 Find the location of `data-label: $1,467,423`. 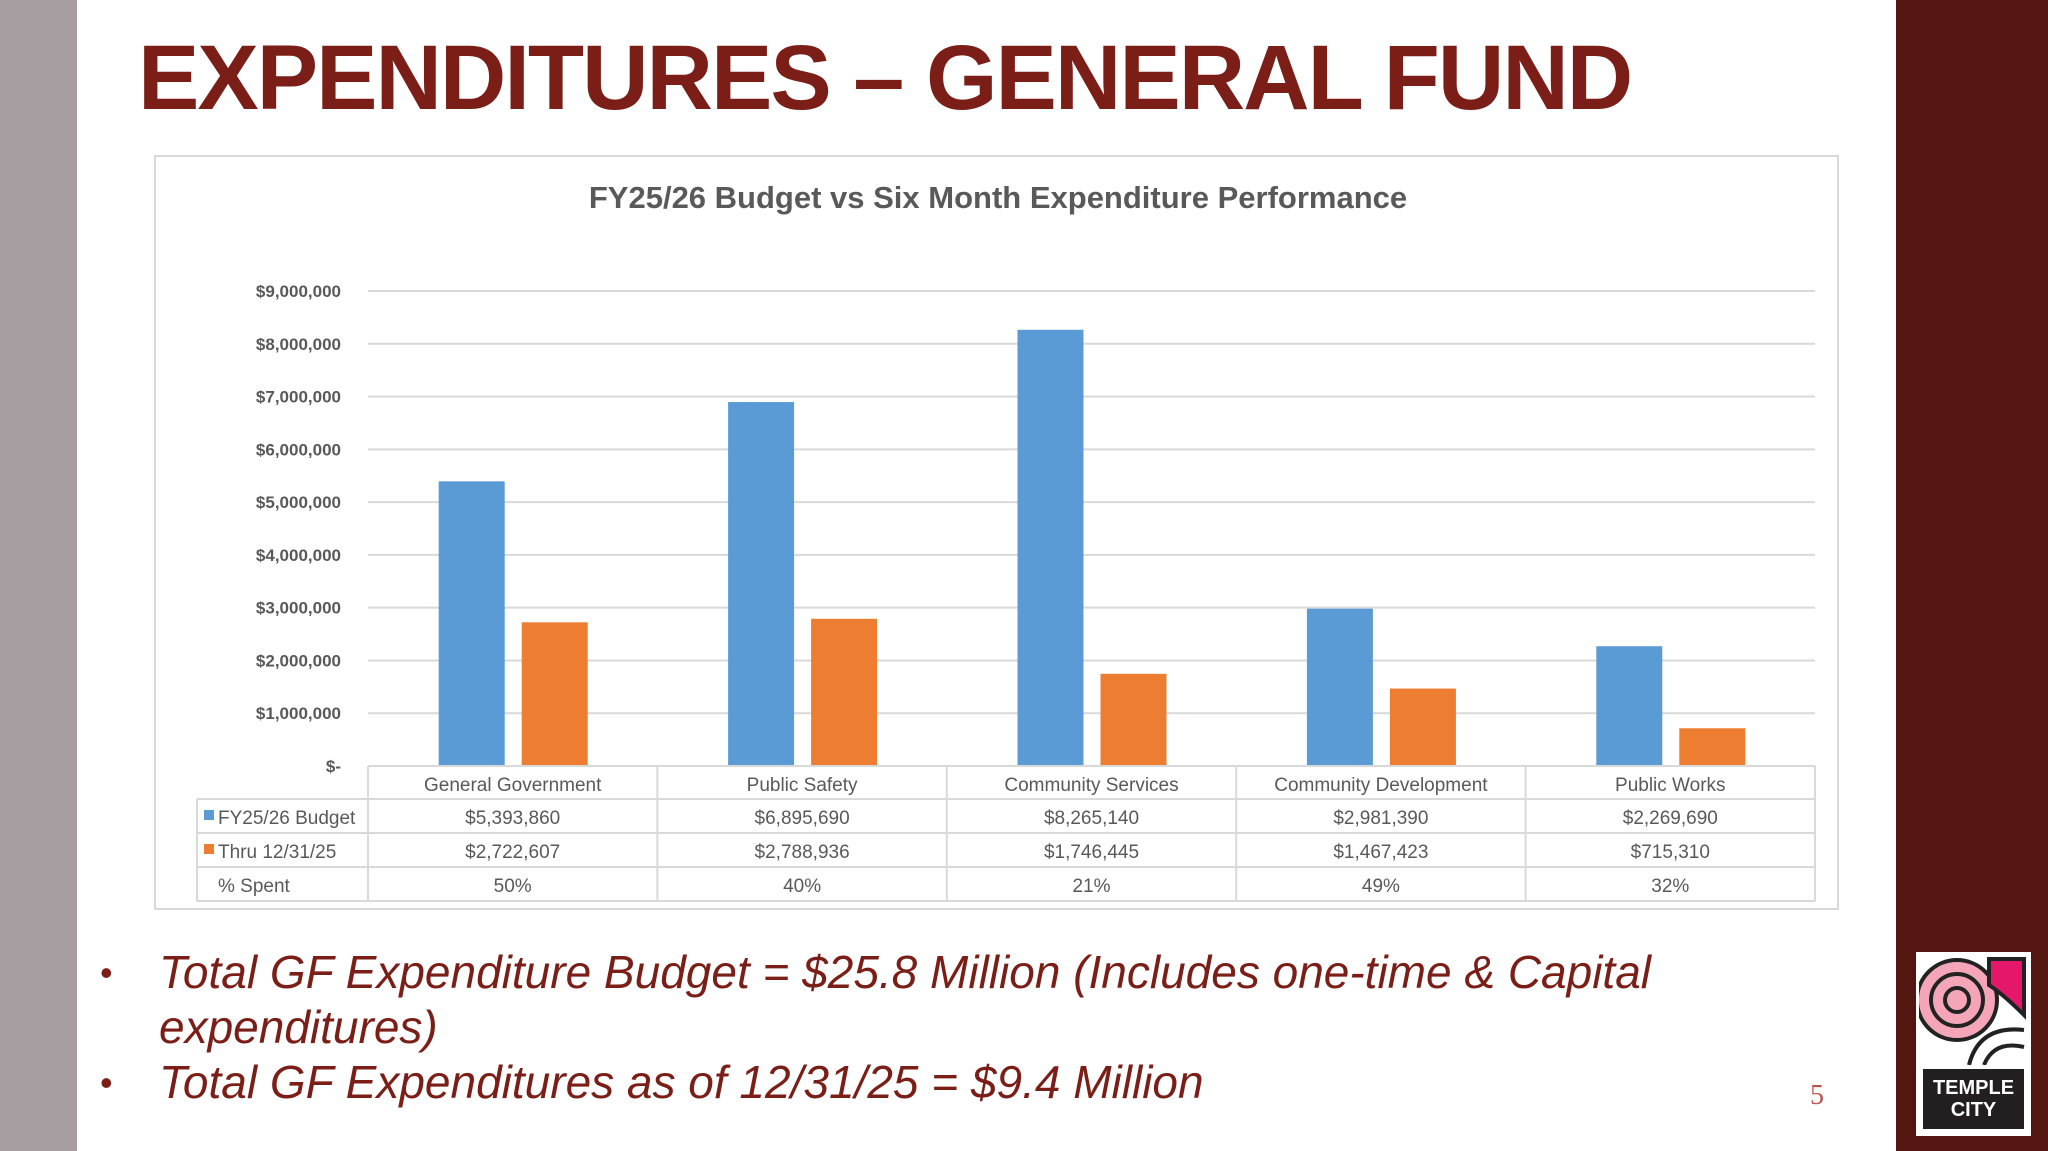

data-label: $1,467,423 is located at coordinates (1380, 852).